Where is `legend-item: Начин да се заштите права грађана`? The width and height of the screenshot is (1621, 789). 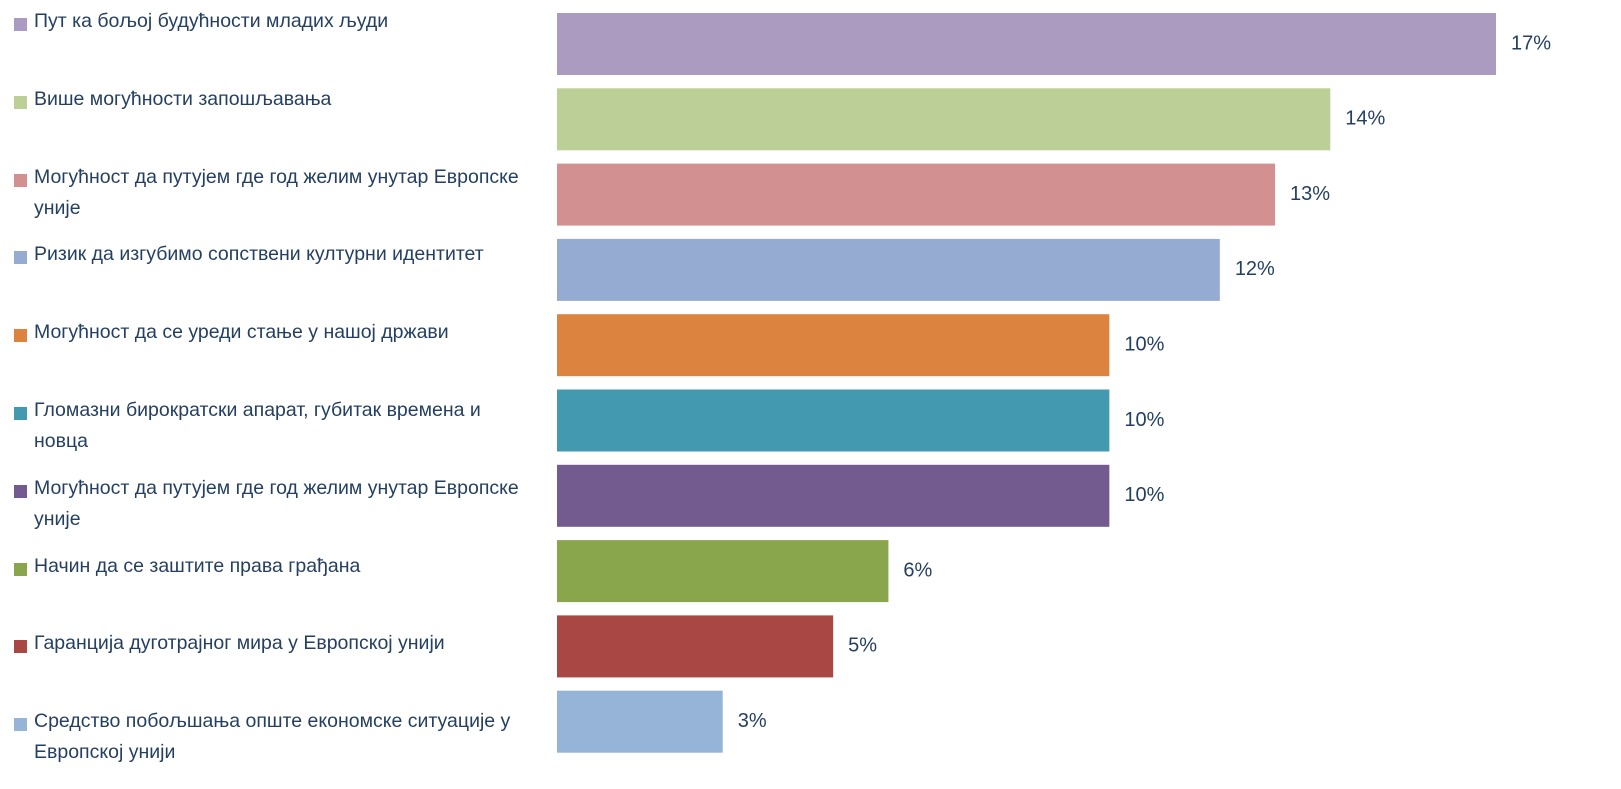 legend-item: Начин да се заштите права грађана is located at coordinates (269, 568).